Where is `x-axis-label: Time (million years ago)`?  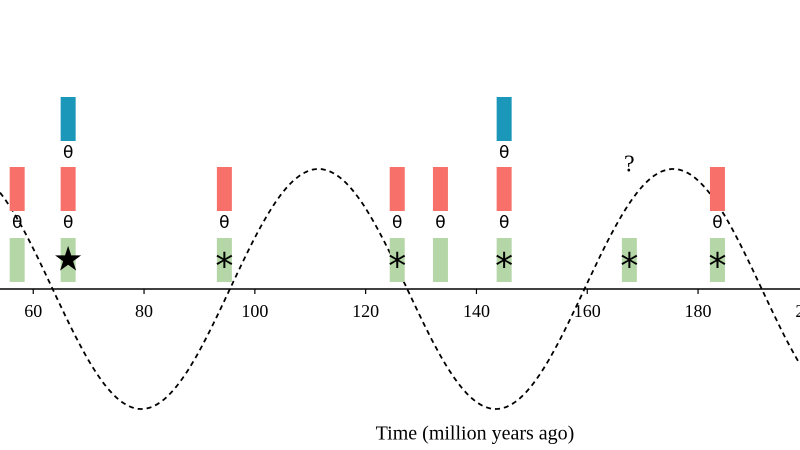 x-axis-label: Time (million years ago) is located at coordinates (475, 434).